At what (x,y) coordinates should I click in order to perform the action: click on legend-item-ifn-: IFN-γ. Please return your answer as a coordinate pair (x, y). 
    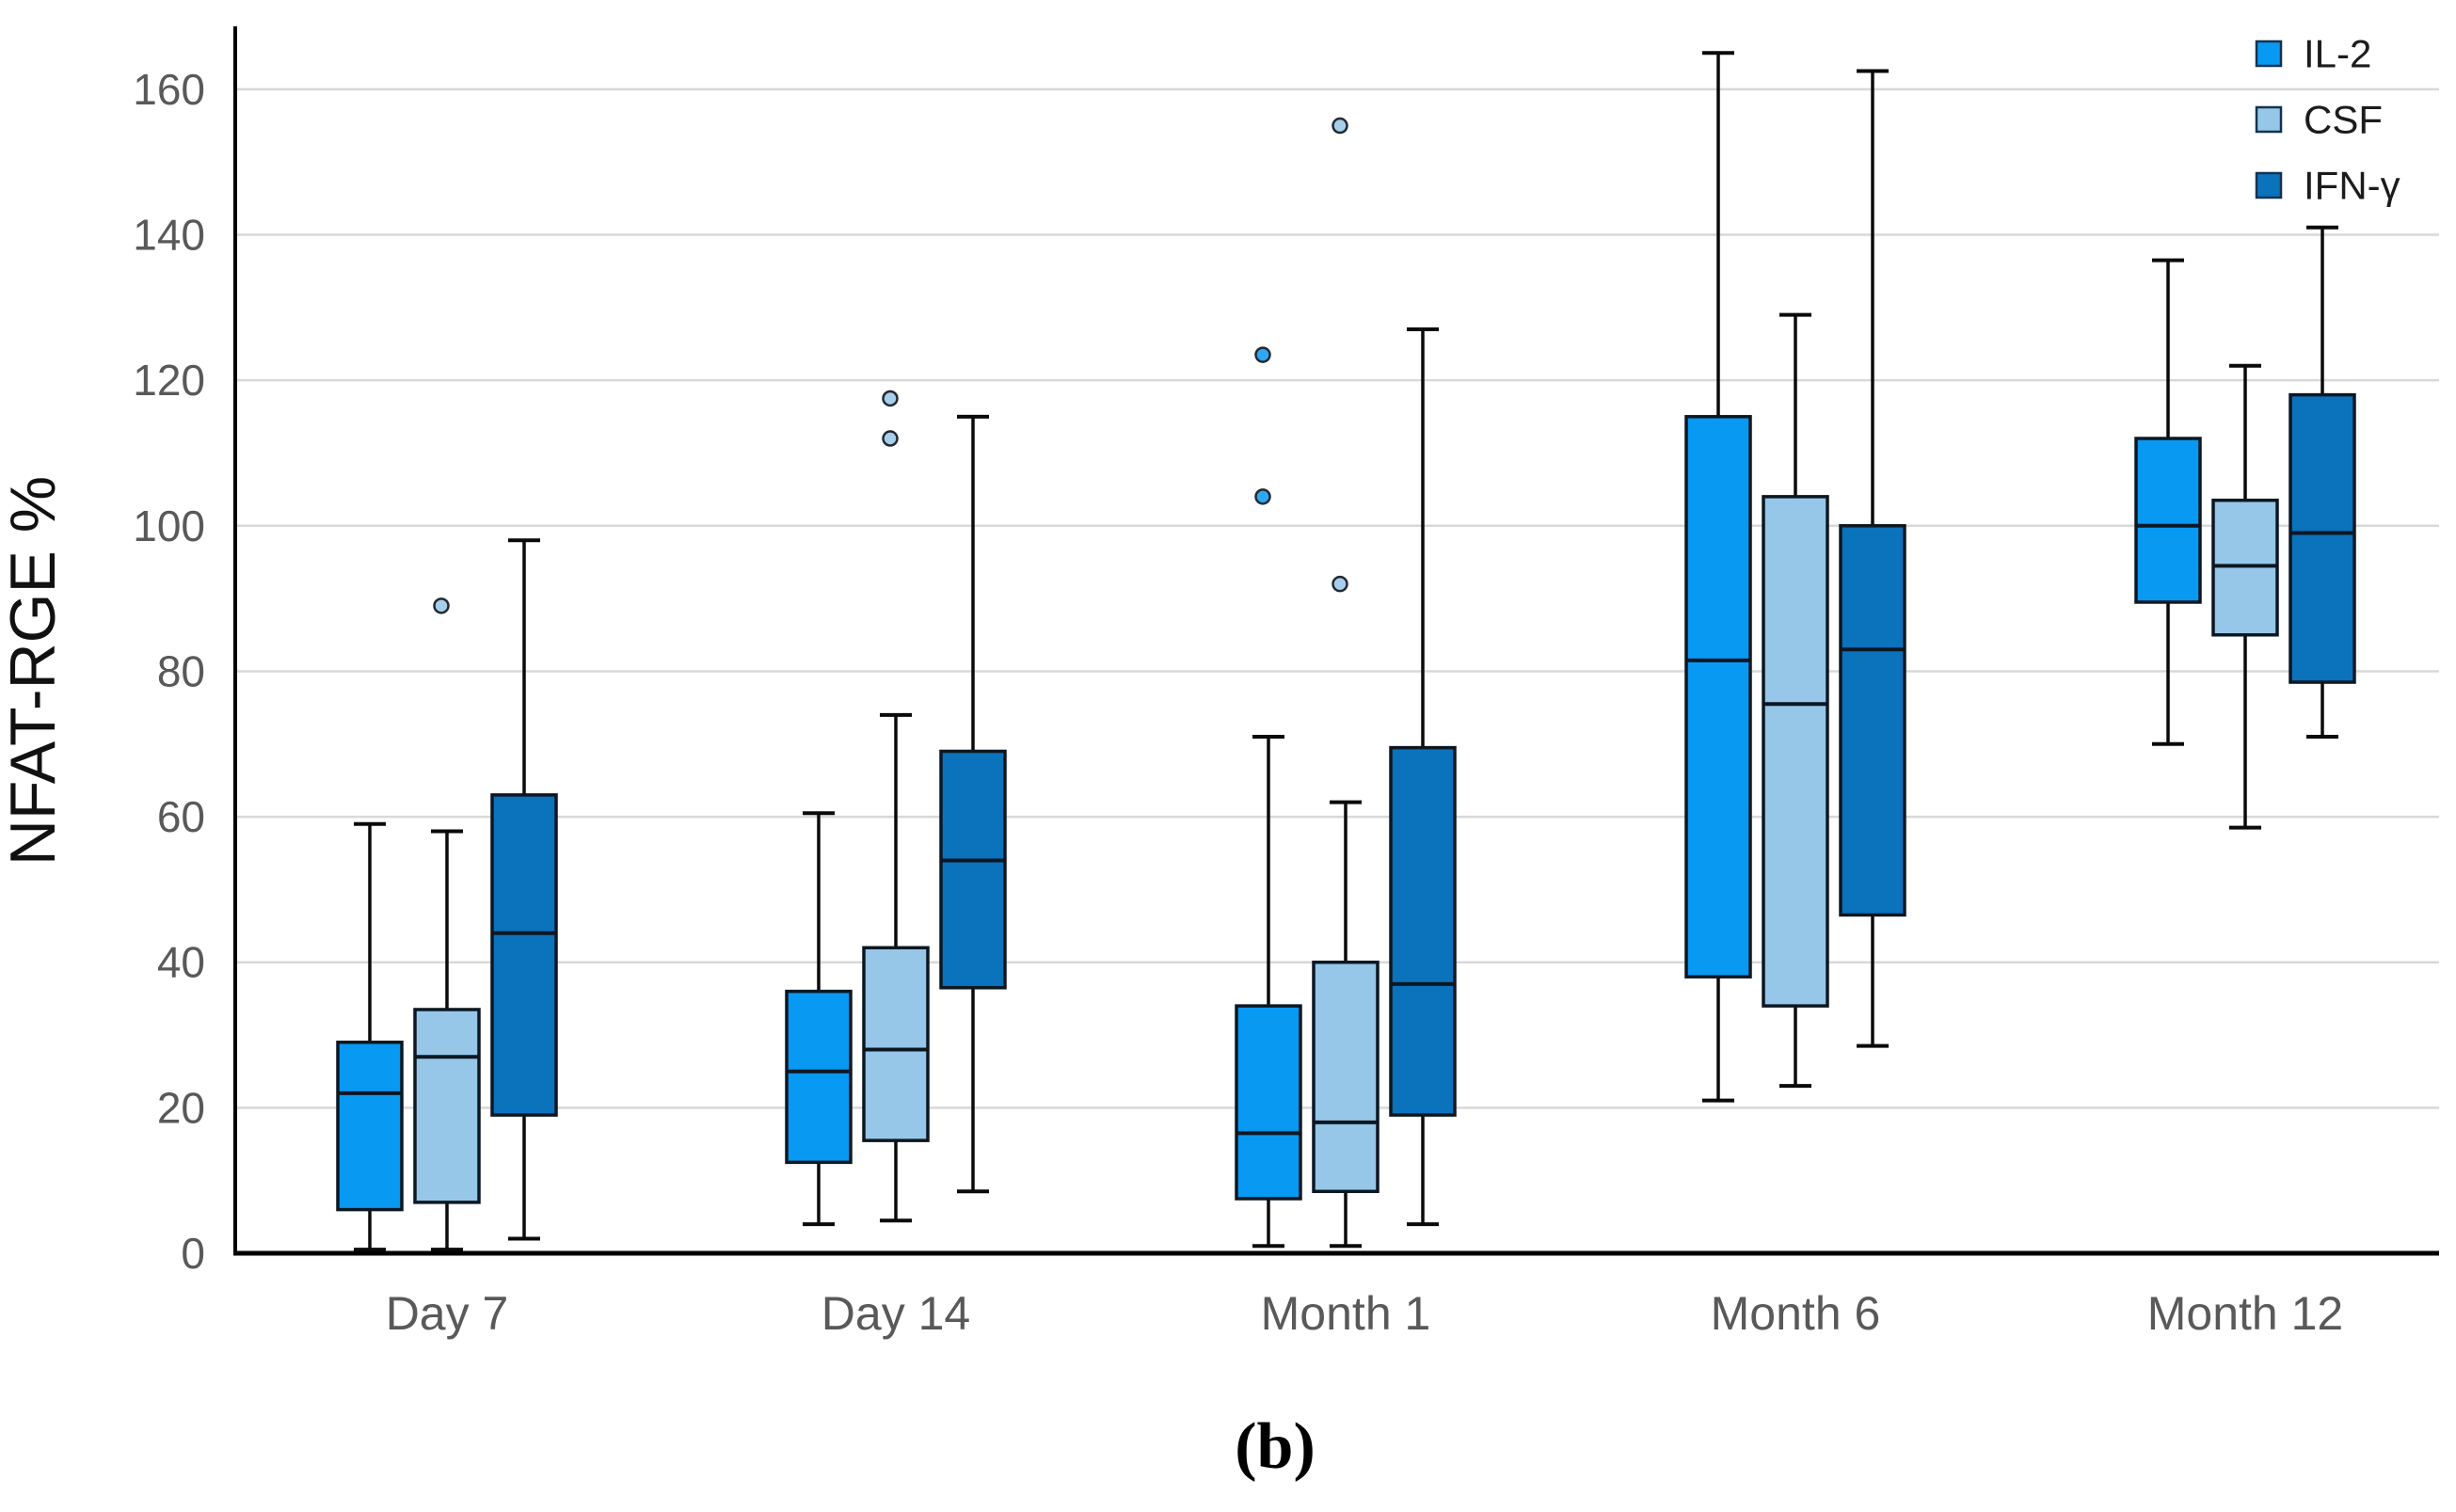
    Looking at the image, I should click on (2327, 186).